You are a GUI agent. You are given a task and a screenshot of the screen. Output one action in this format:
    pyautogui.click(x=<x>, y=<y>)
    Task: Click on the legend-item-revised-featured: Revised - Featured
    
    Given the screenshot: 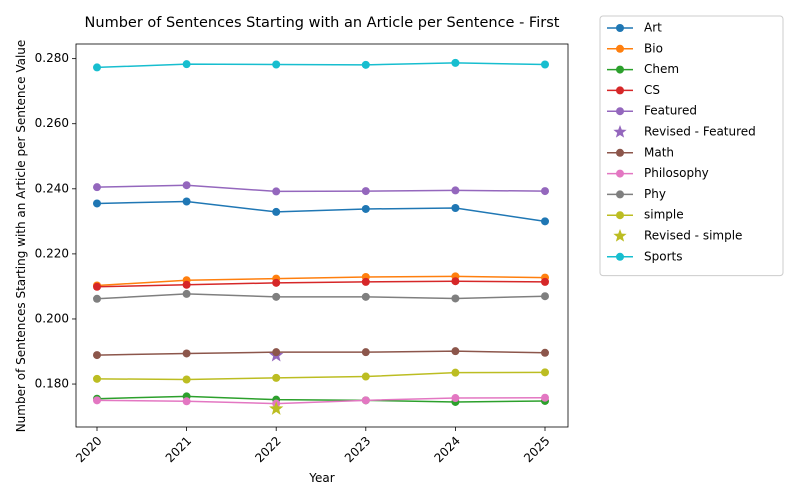 What is the action you would take?
    pyautogui.click(x=684, y=132)
    